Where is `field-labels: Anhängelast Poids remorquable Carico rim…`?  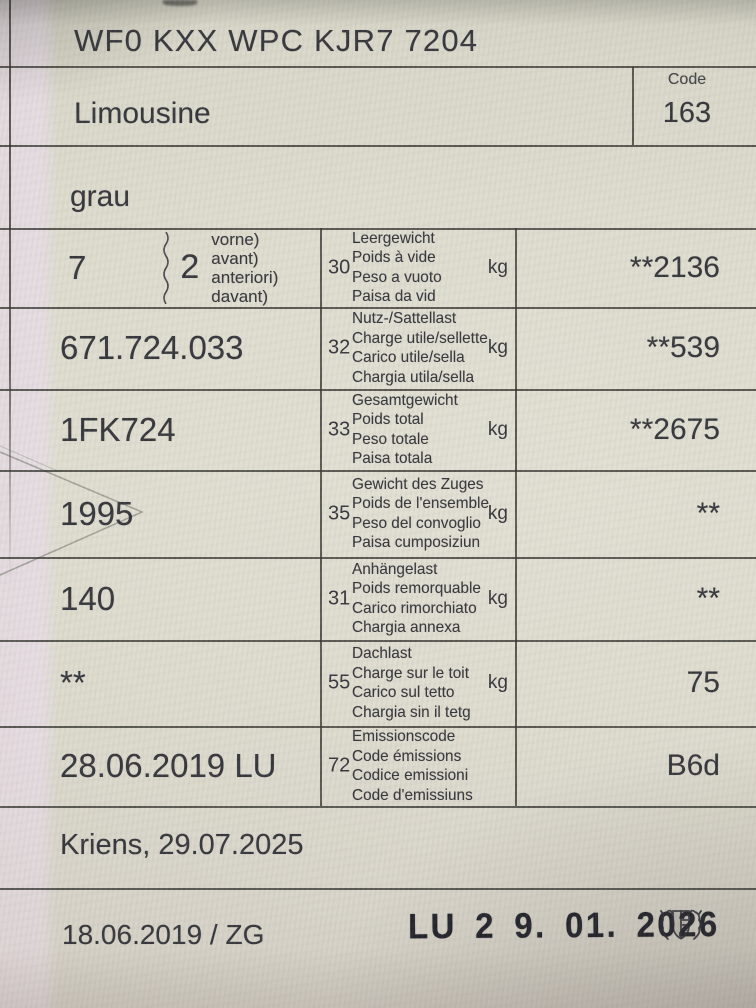
field-labels: Anhängelast Poids remorquable Carico rim… is located at coordinates (416, 598).